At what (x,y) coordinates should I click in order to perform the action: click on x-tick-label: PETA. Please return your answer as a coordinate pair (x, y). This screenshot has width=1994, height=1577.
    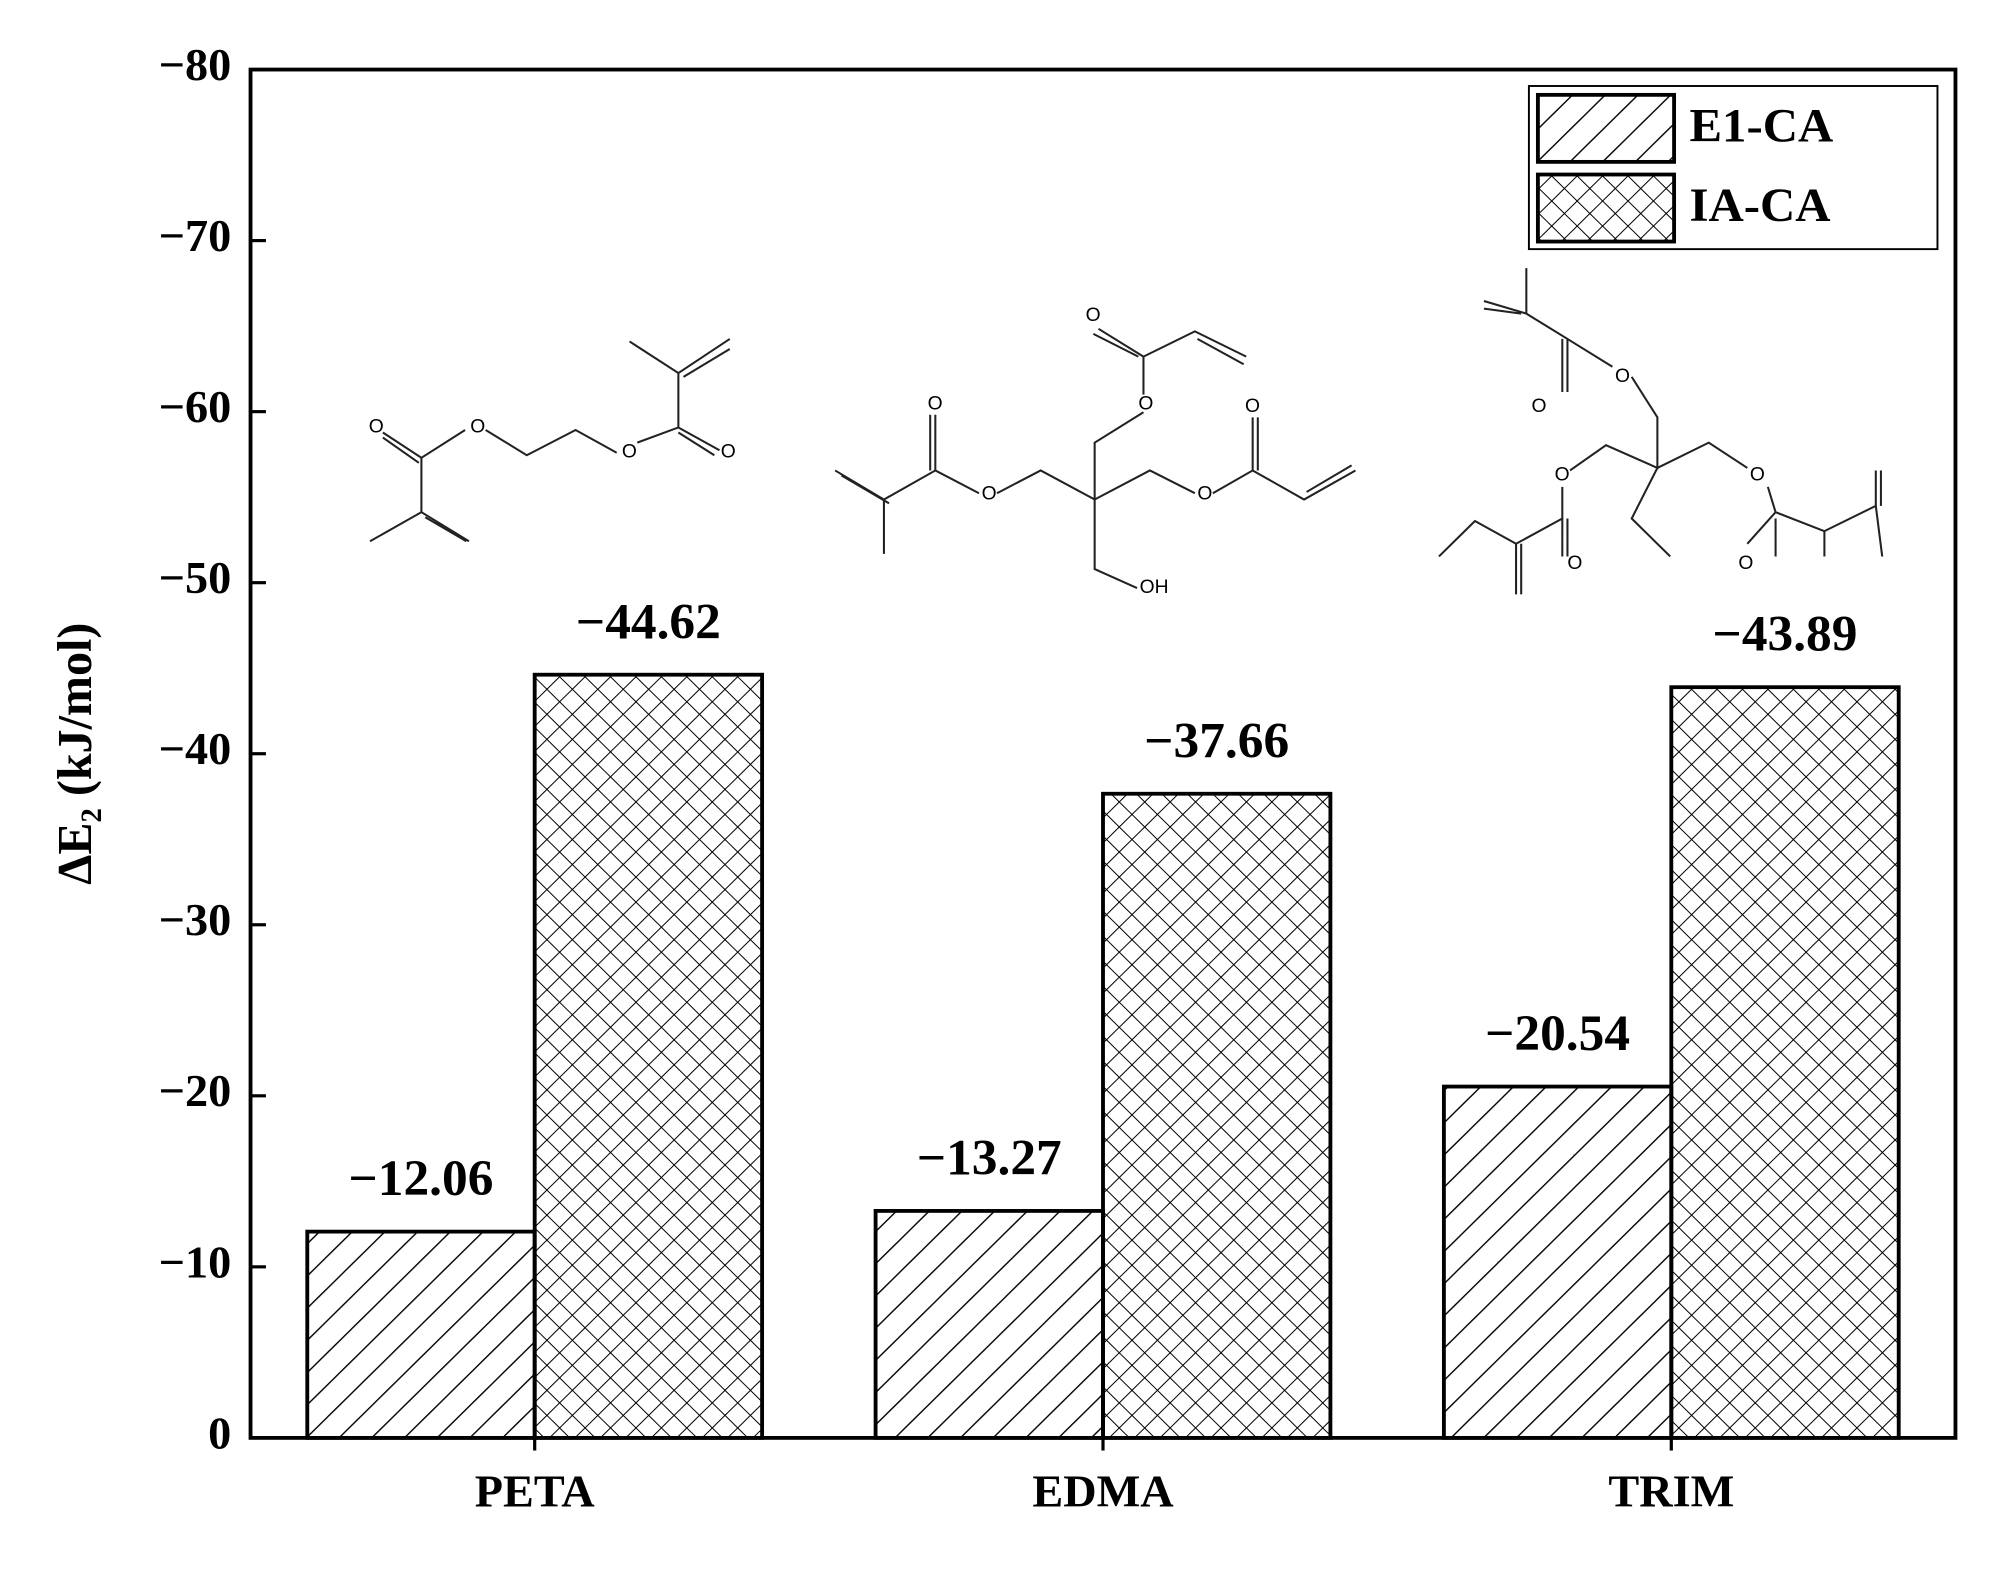
    Looking at the image, I should click on (535, 1491).